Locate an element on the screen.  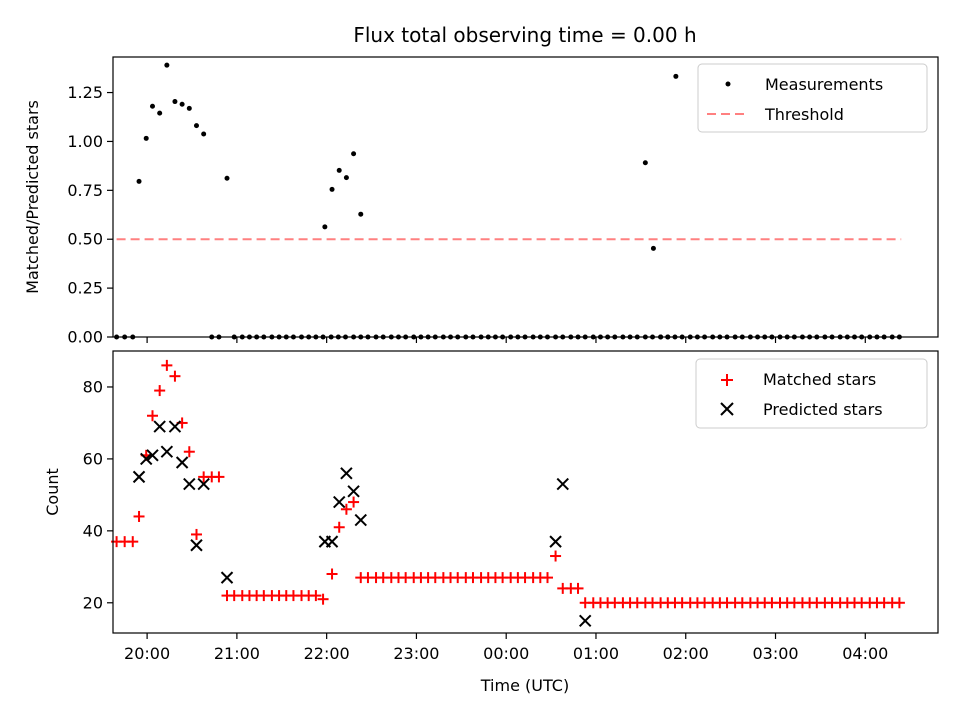
bottom-legend: Matched stars Predicted stars is located at coordinates (811, 393).